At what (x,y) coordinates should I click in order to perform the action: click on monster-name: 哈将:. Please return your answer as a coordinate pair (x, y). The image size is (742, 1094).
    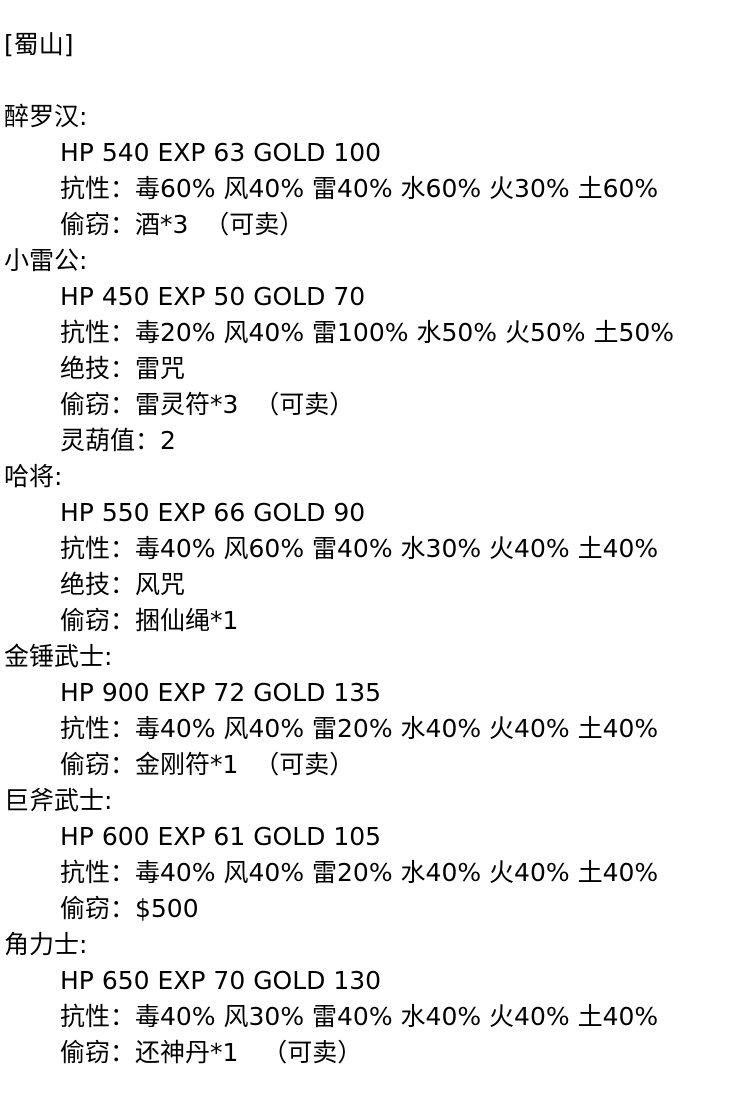
    Looking at the image, I should click on (33, 476).